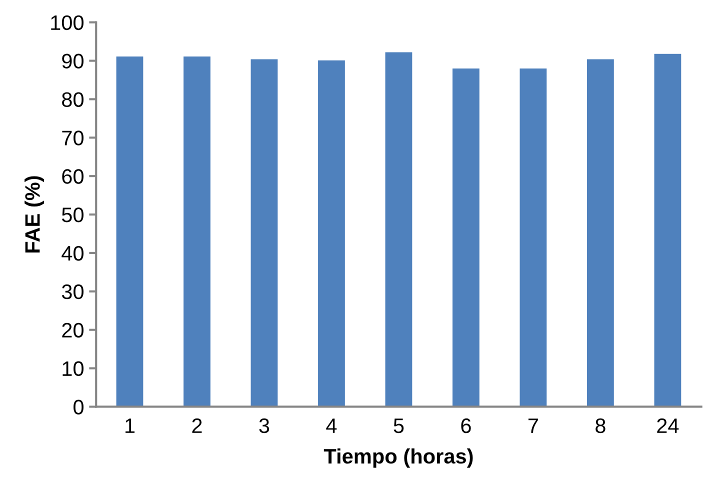 This screenshot has width=712, height=496. Describe the element at coordinates (73, 330) in the screenshot. I see `y-tick-label: 20` at that location.